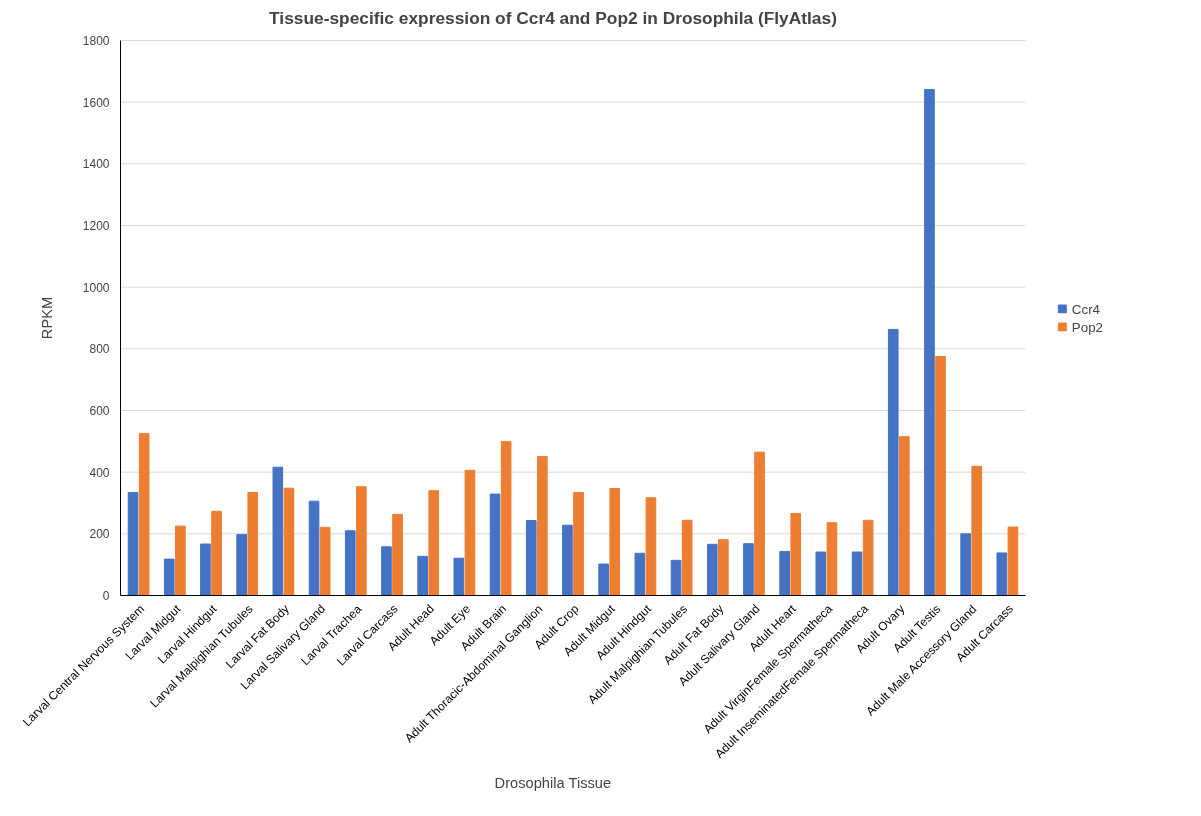  Describe the element at coordinates (46, 318) in the screenshot. I see `y-axis-title: RPKM` at that location.